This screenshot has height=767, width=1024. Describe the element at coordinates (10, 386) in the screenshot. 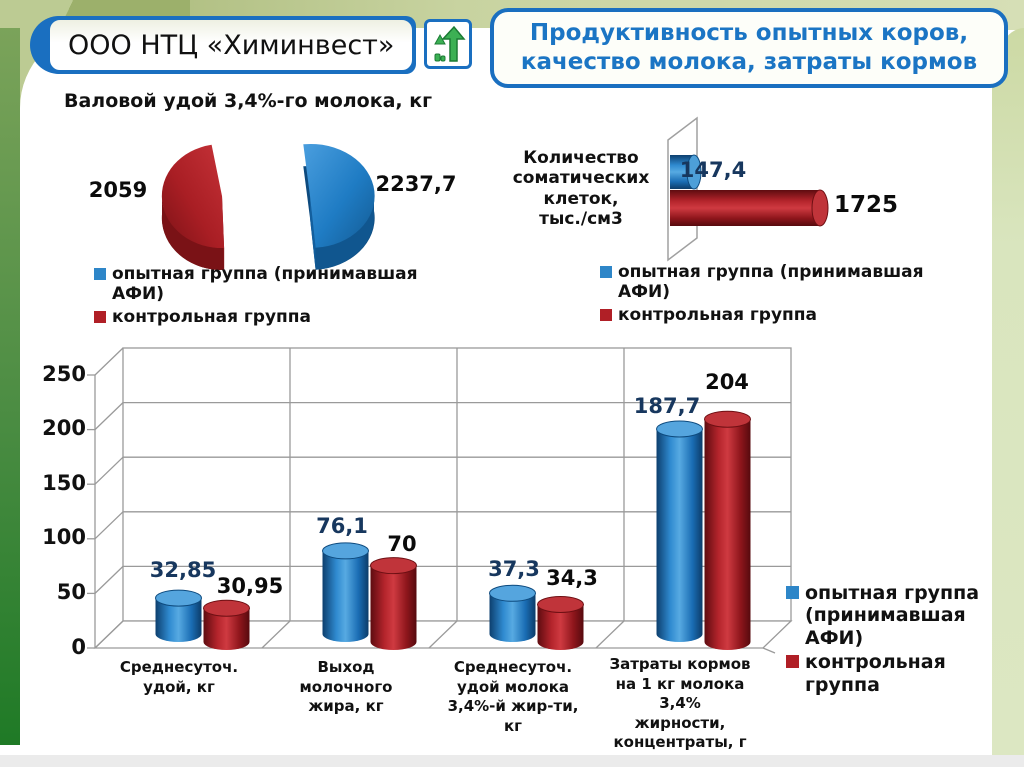

I see `frame-left-band` at that location.